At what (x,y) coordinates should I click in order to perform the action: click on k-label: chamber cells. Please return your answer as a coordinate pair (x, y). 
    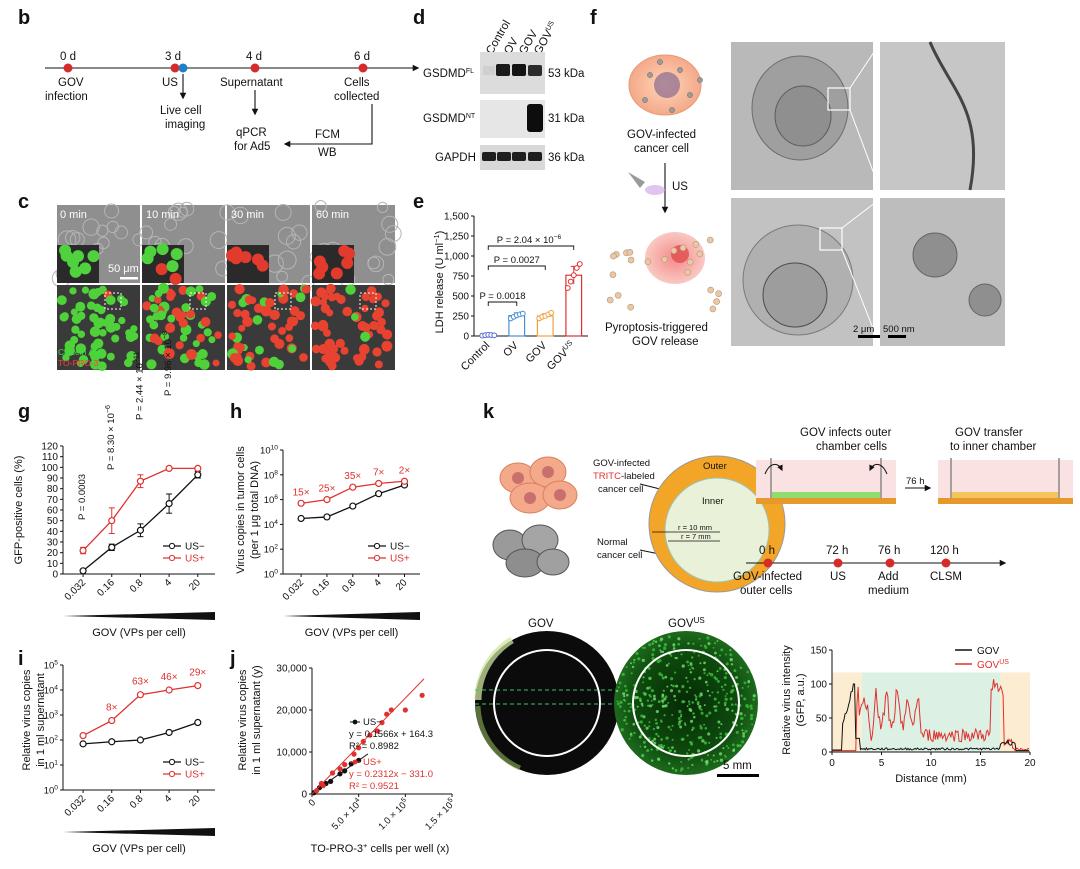
    Looking at the image, I should click on (851, 447).